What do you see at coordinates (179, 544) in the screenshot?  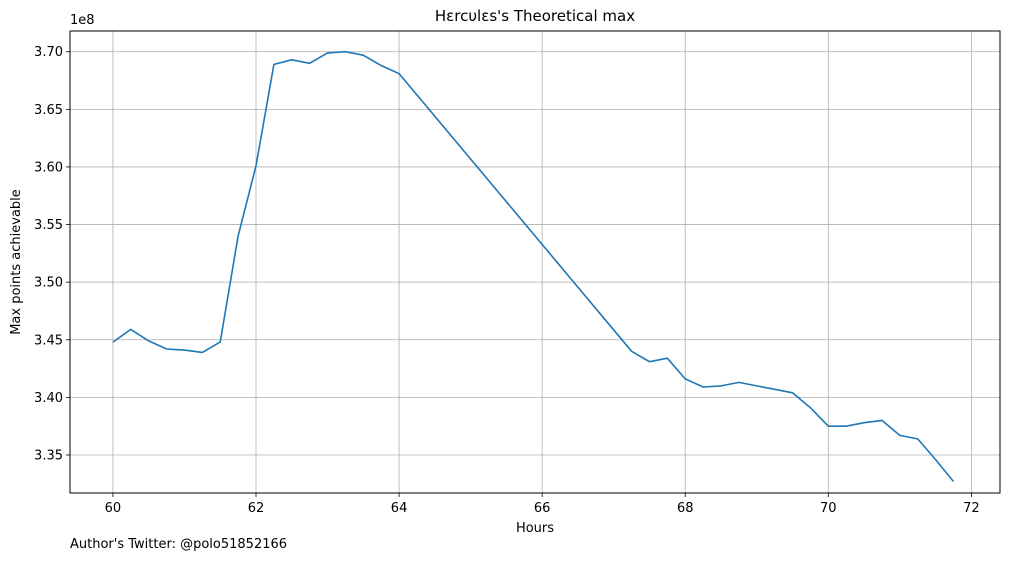 I see `author-credit: Author's Twitter: @polo51852166` at bounding box center [179, 544].